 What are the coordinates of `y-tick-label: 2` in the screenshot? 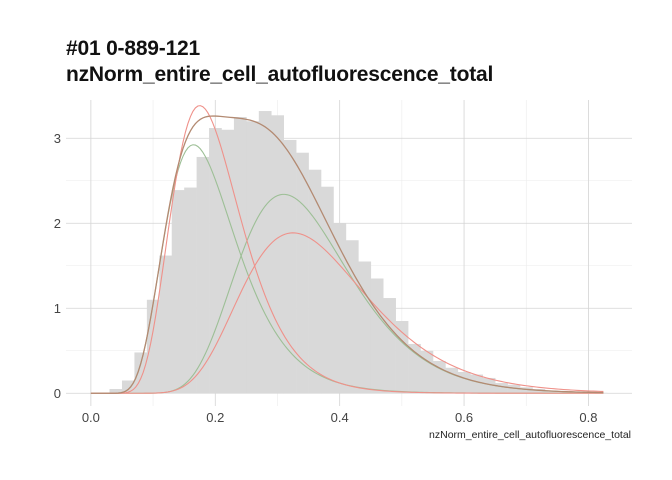 It's located at (57, 223).